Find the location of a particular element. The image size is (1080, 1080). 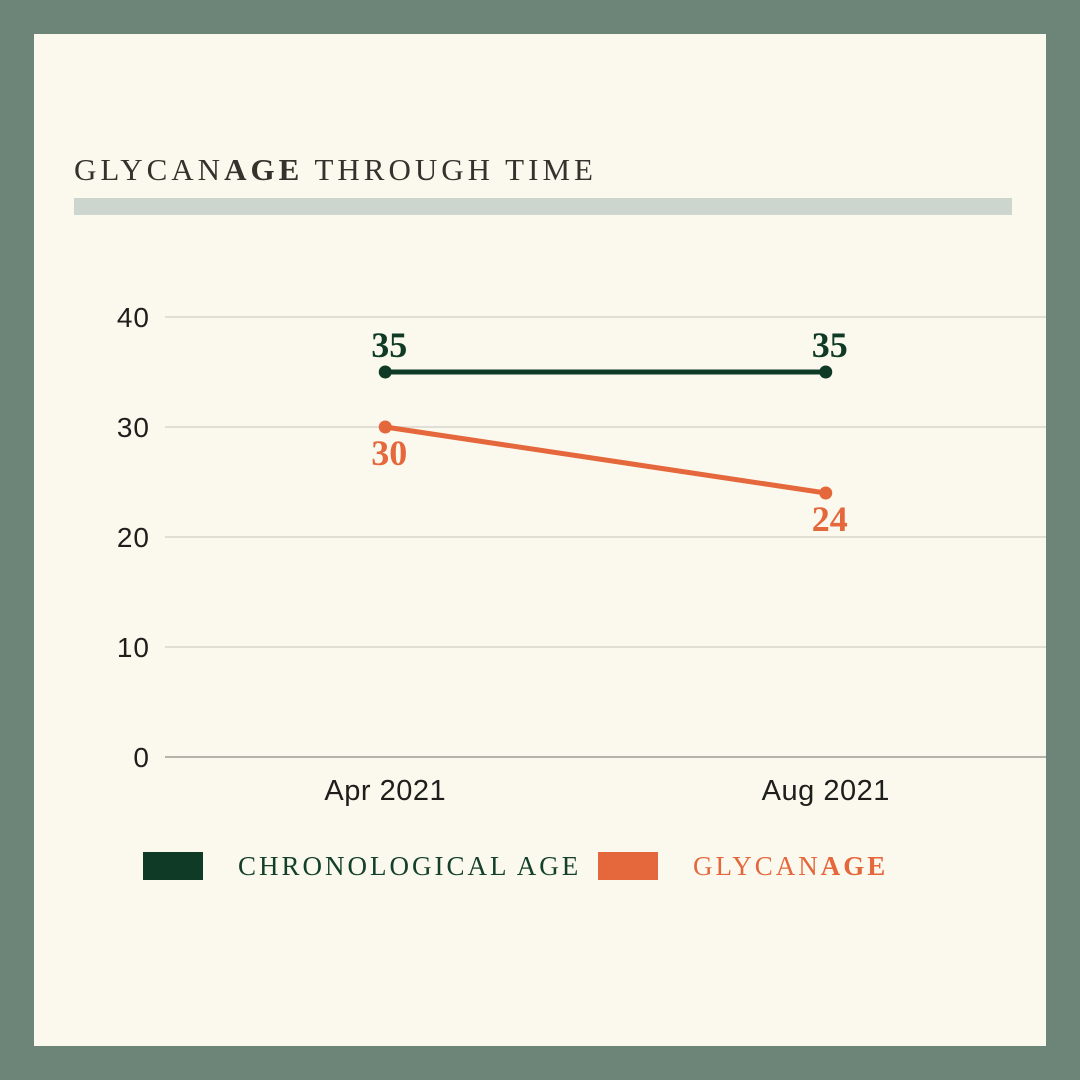

x-axis-label: Aug 2021 is located at coordinates (826, 791).